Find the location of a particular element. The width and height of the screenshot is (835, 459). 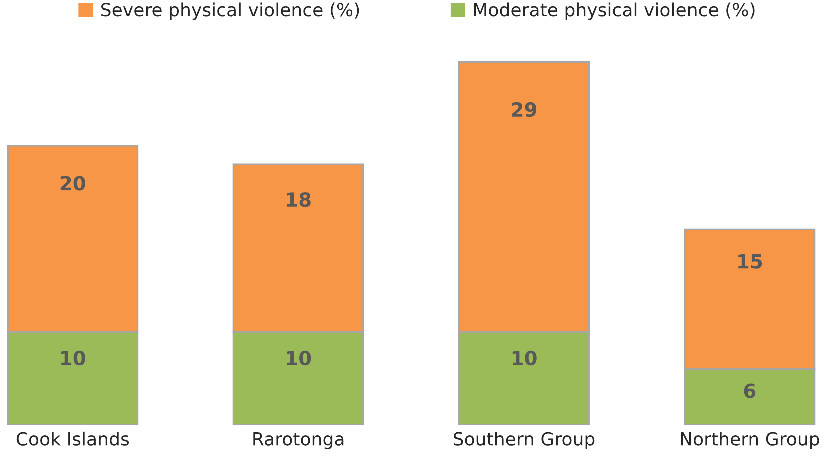

x-tick-label: Southern Group is located at coordinates (524, 441).